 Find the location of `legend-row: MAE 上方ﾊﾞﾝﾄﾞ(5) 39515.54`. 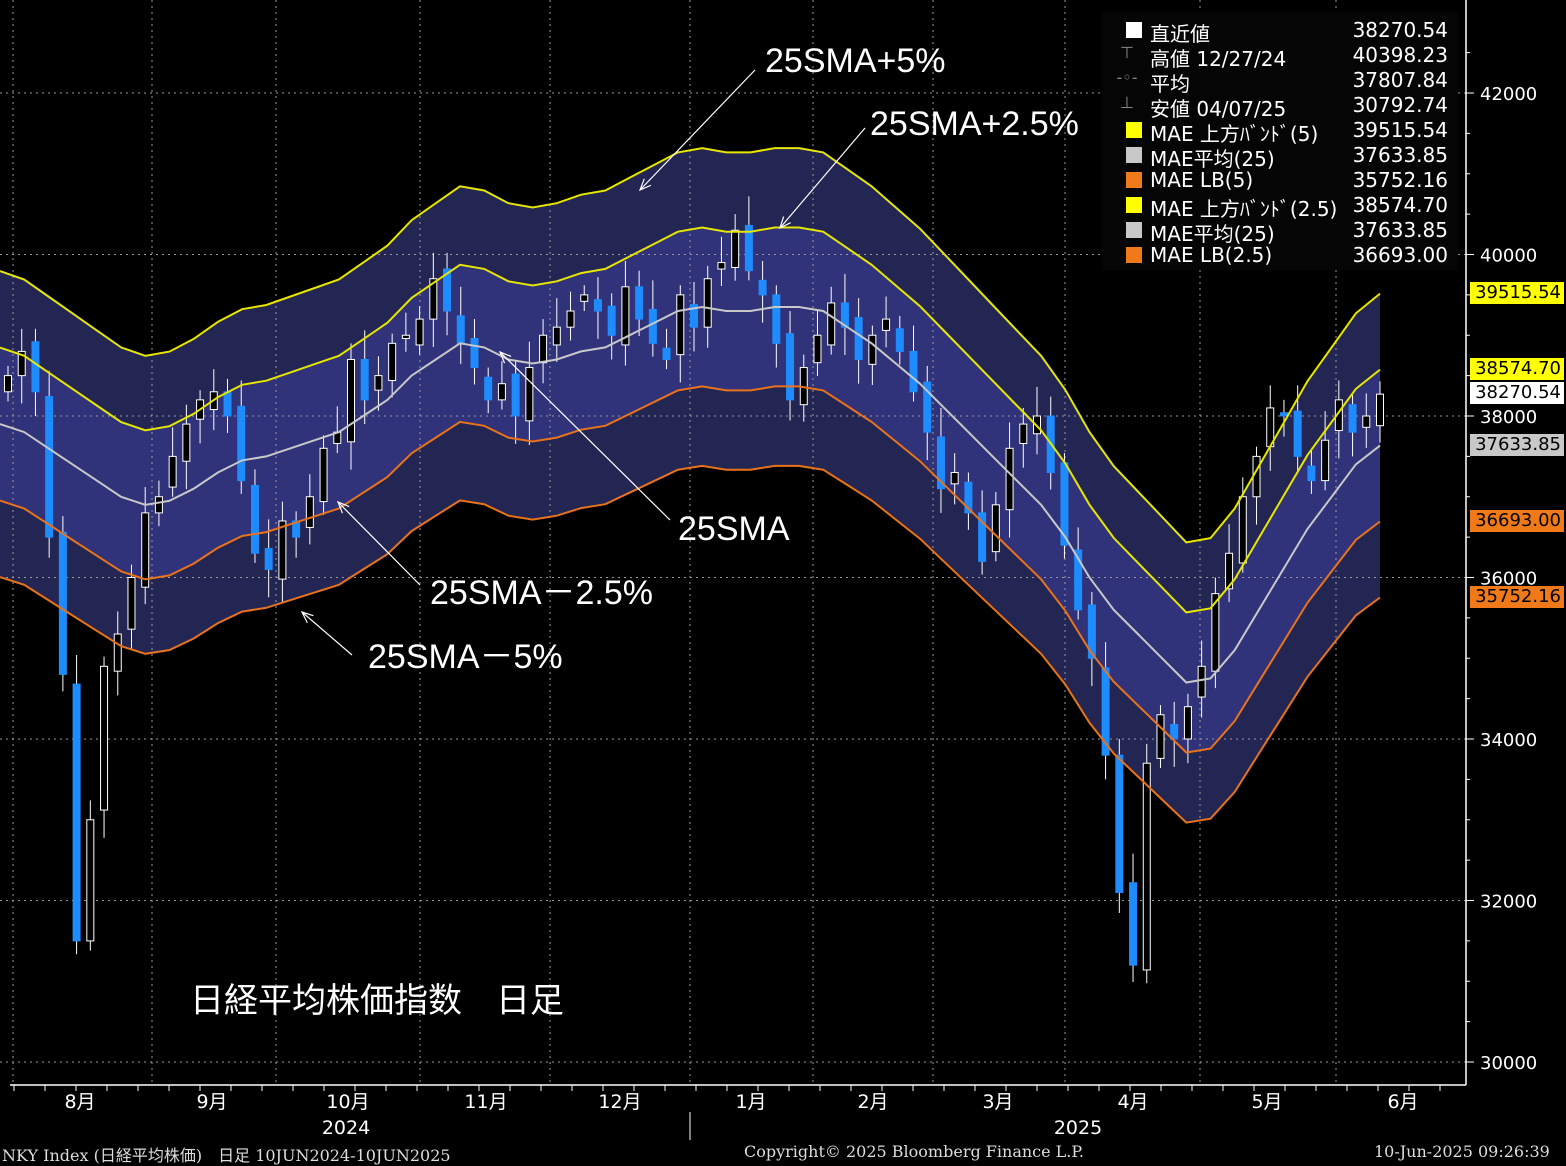

legend-row: MAE 上方ﾊﾞﾝﾄﾞ(5) 39515.54 is located at coordinates (1280, 132).